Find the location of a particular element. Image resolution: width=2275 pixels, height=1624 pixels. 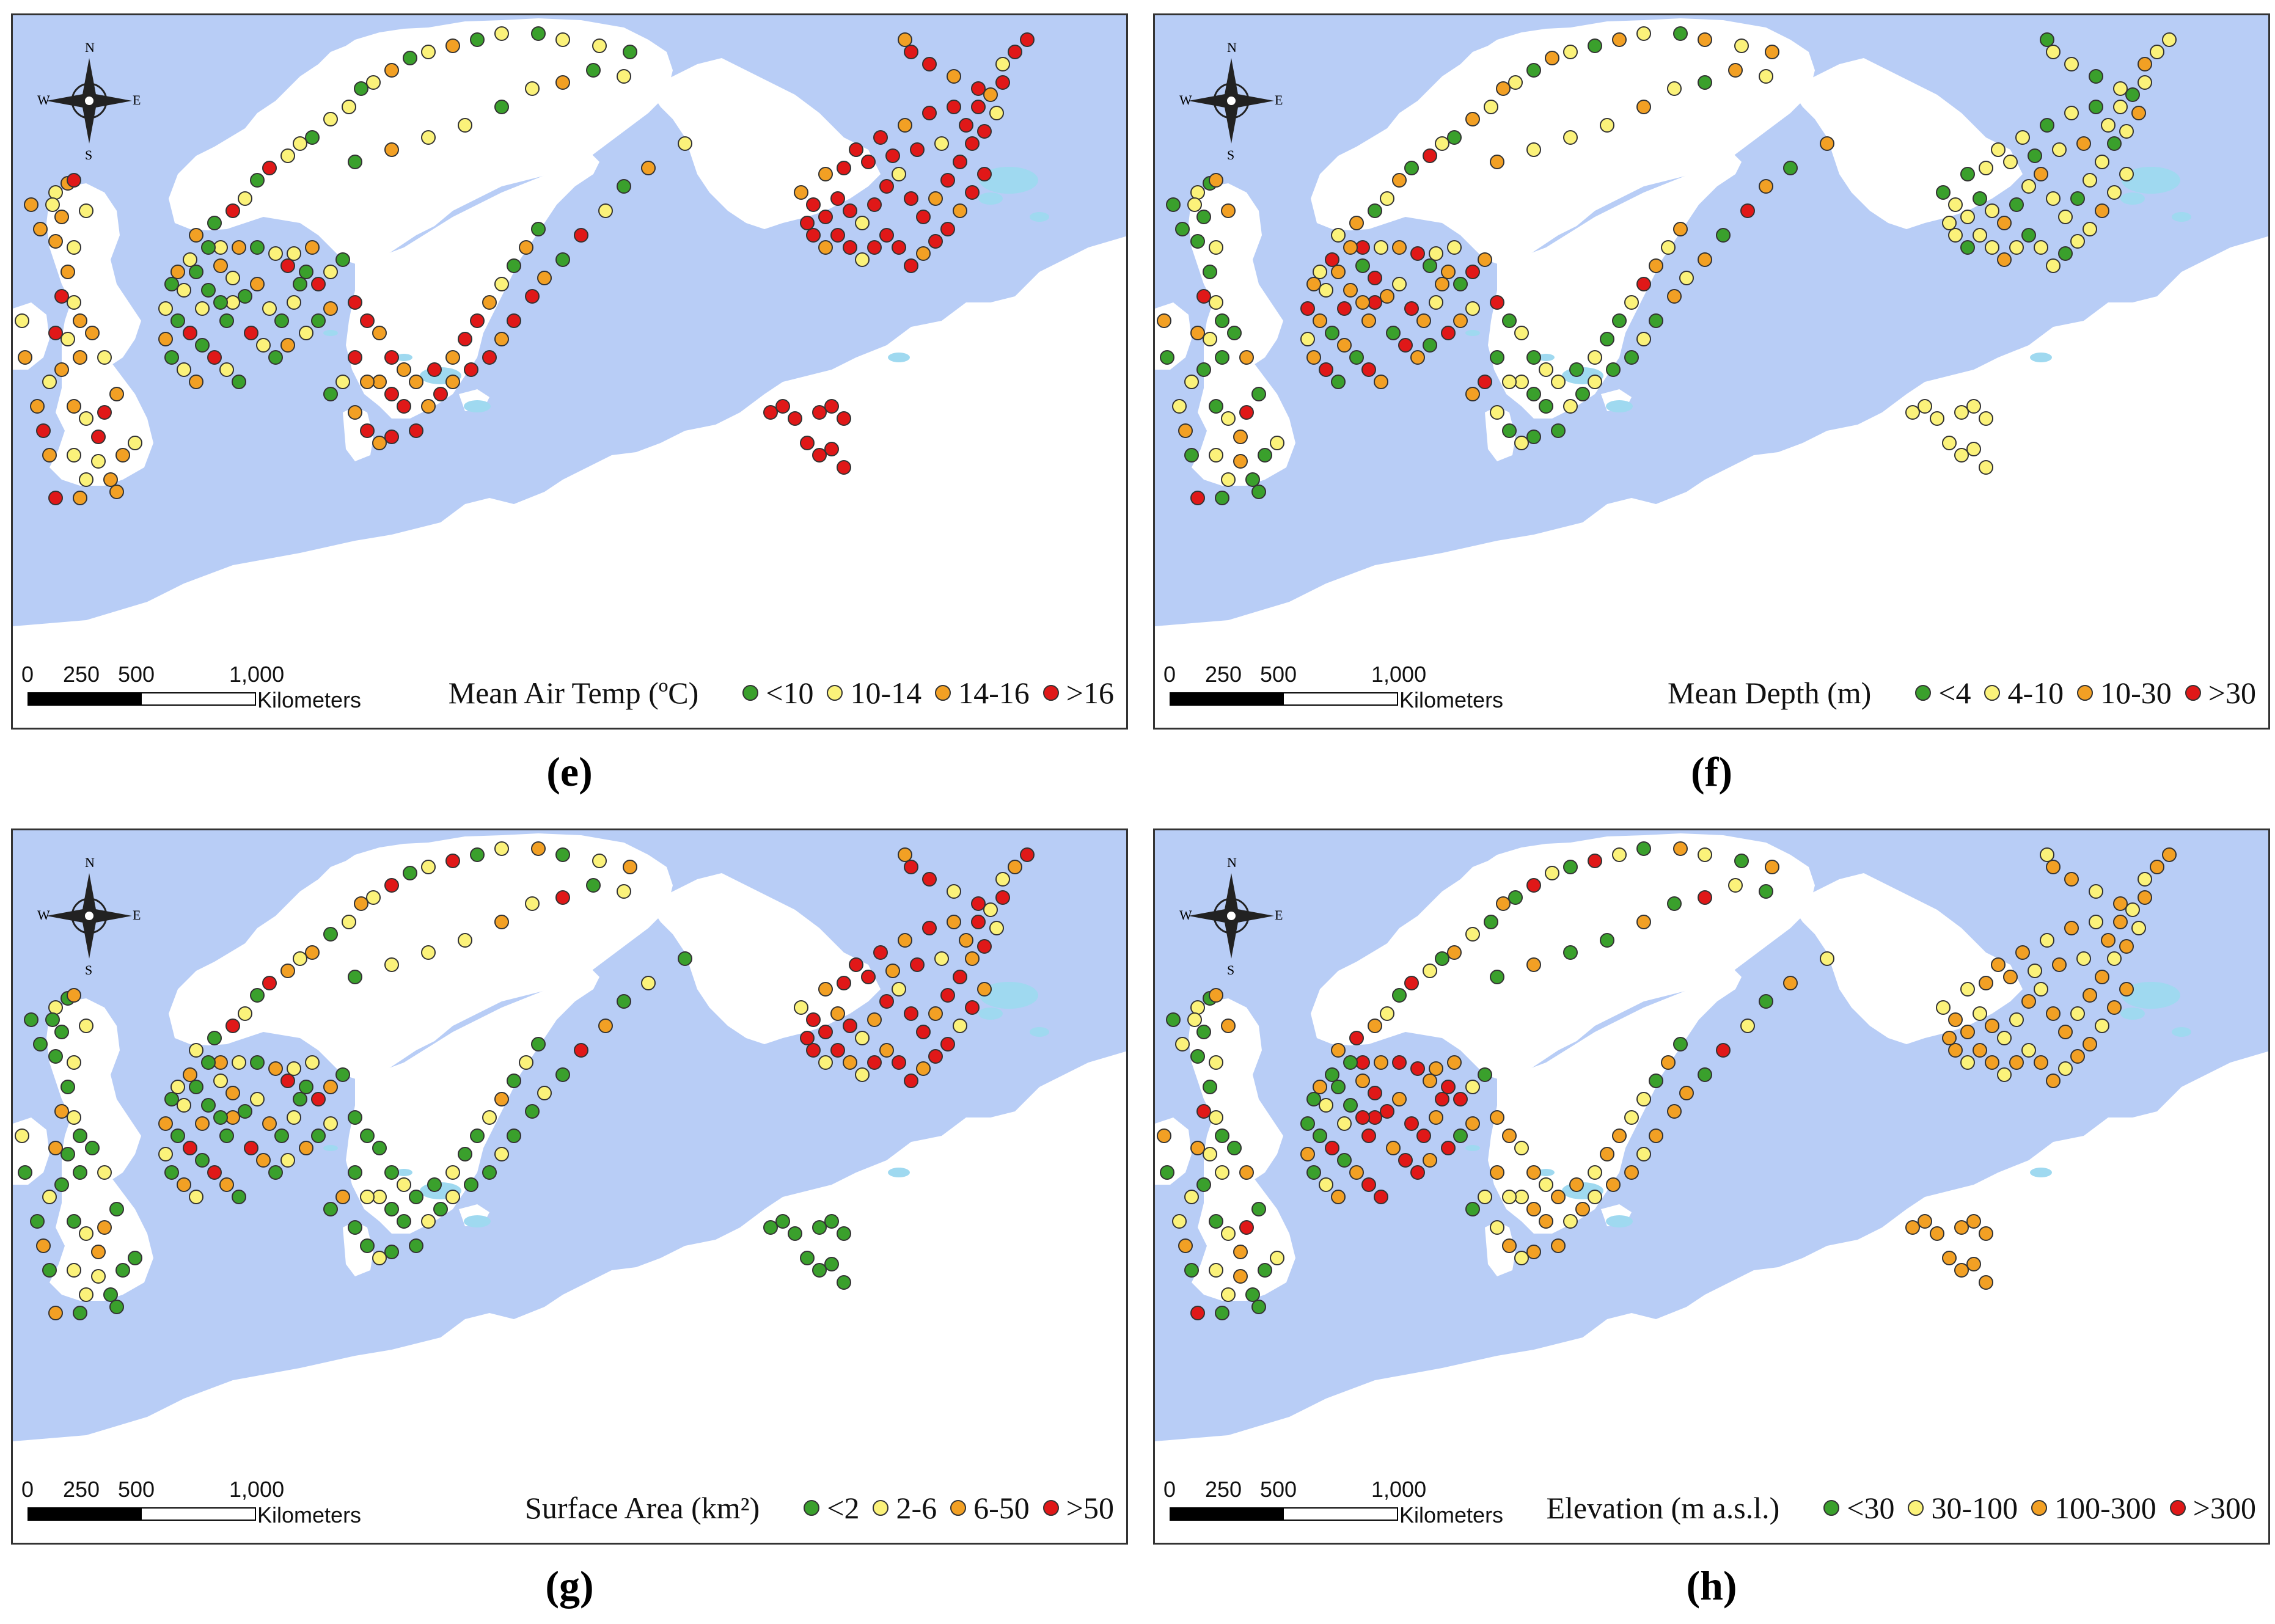

compass-n-label: N is located at coordinates (90, 47).